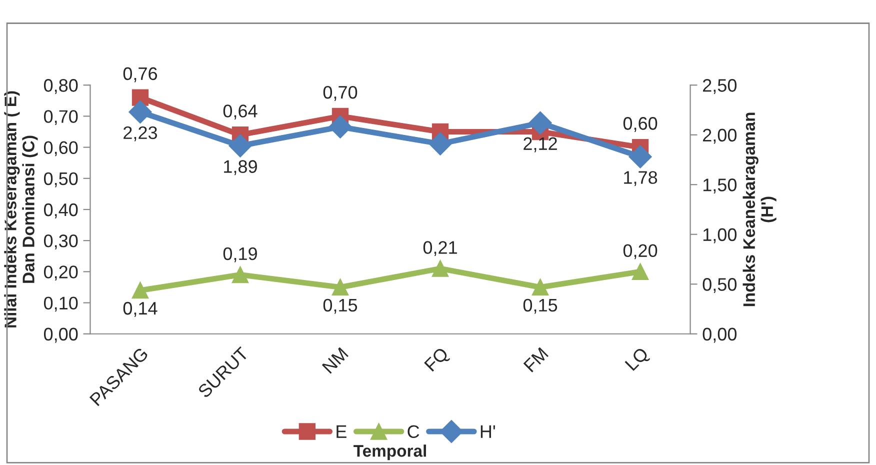 The image size is (876, 465). I want to click on data-label: 0,20, so click(640, 252).